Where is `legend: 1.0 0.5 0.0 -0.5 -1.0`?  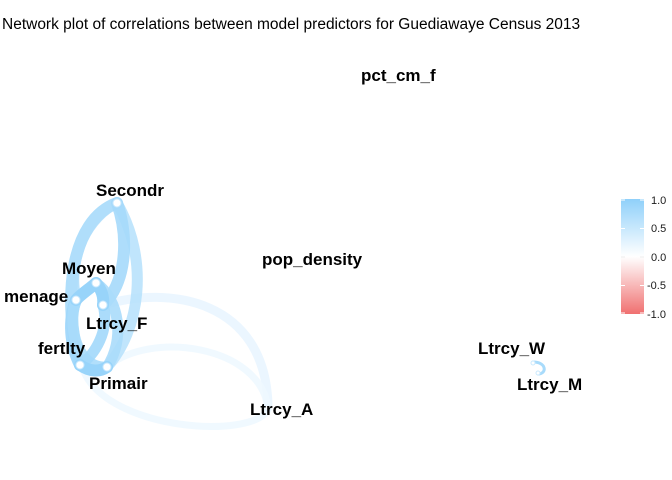 legend: 1.0 0.5 0.0 -0.5 -1.0 is located at coordinates (643, 258).